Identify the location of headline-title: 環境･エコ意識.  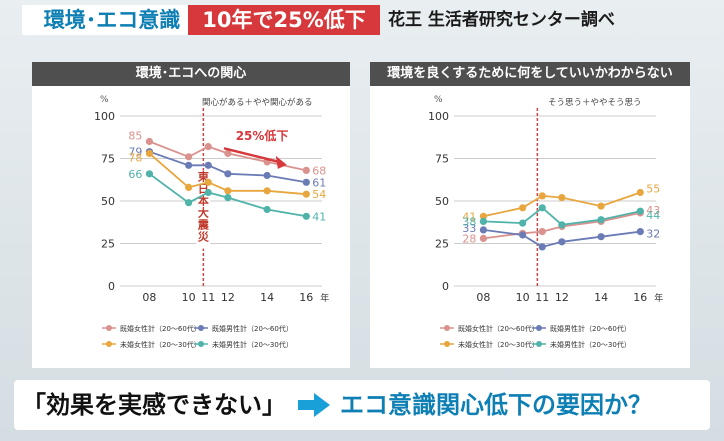
(112, 20).